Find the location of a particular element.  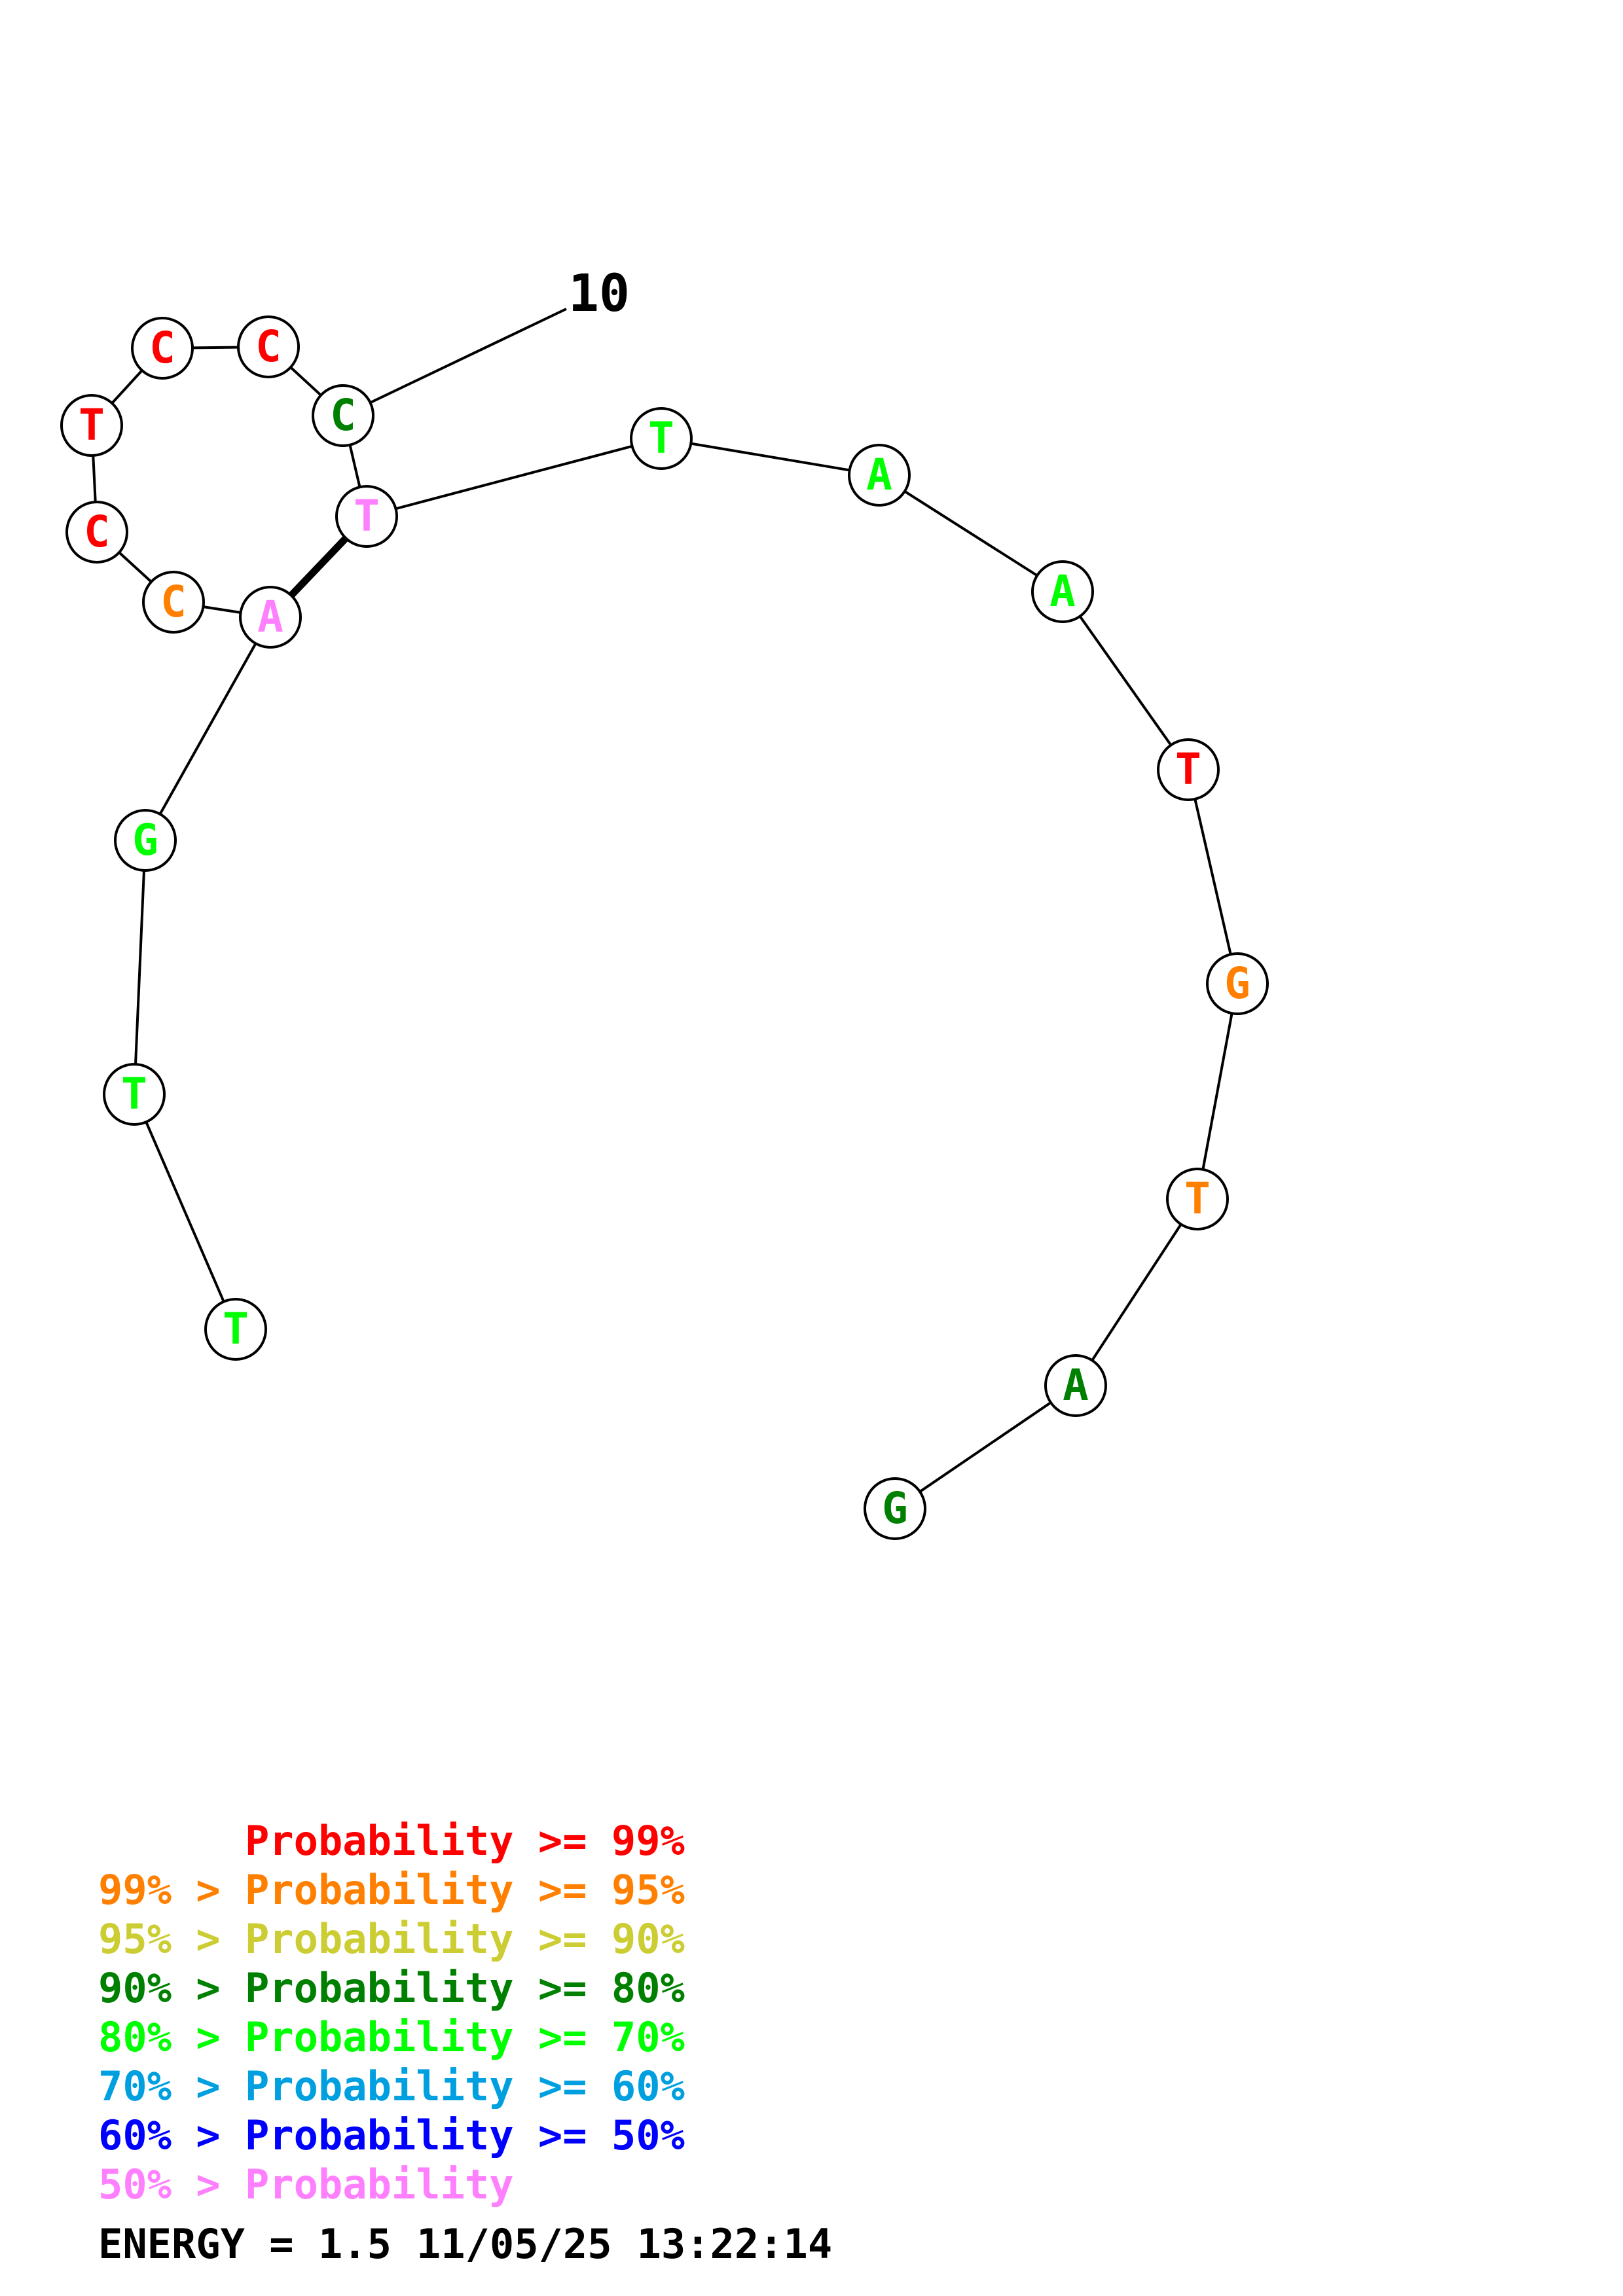

nucleotide-19: T is located at coordinates (235, 1329).